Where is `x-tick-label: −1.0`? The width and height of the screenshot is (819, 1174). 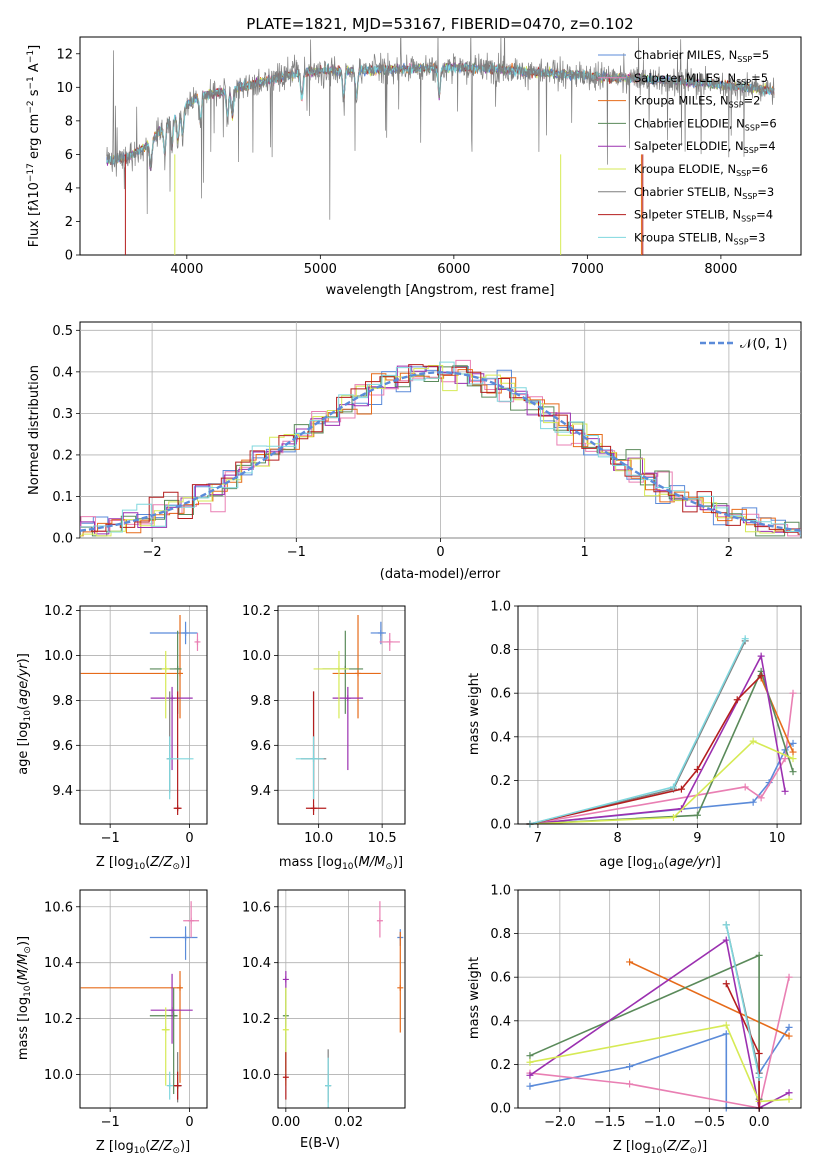 x-tick-label: −1.0 is located at coordinates (660, 1122).